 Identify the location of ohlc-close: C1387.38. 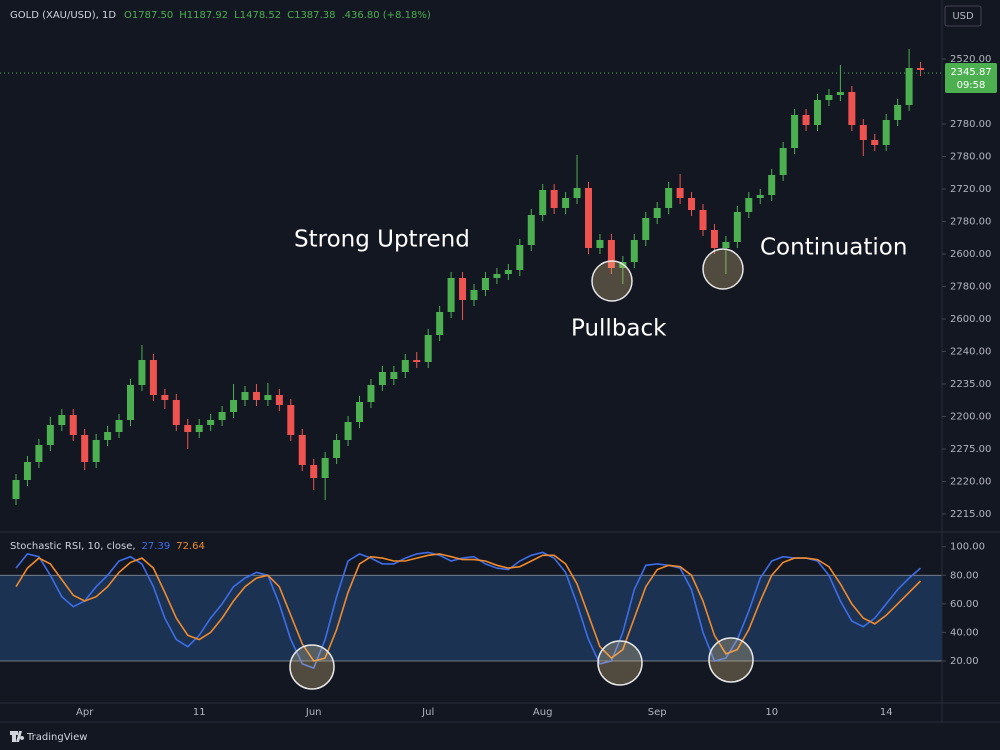
(311, 15).